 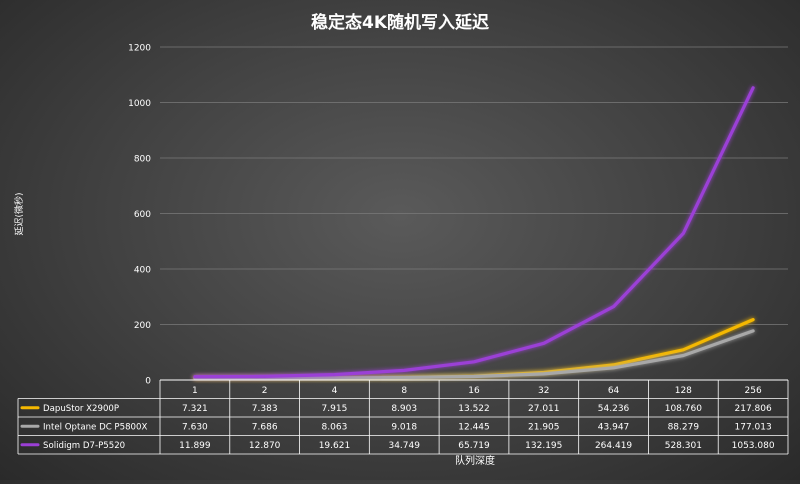 I want to click on legend-label: Intel Optane DC P5800X, so click(x=95, y=427).